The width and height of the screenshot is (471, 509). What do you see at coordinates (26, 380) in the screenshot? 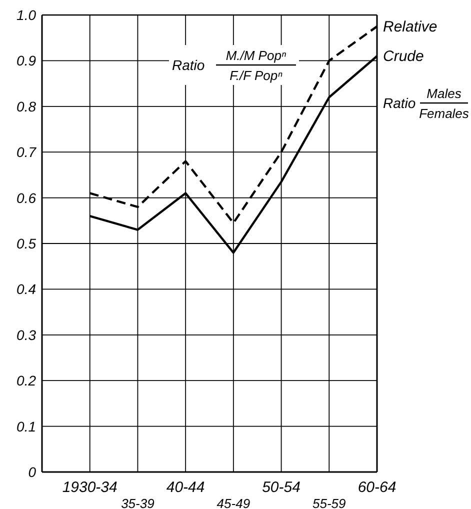
I see `y-tick-label: 0.2` at bounding box center [26, 380].